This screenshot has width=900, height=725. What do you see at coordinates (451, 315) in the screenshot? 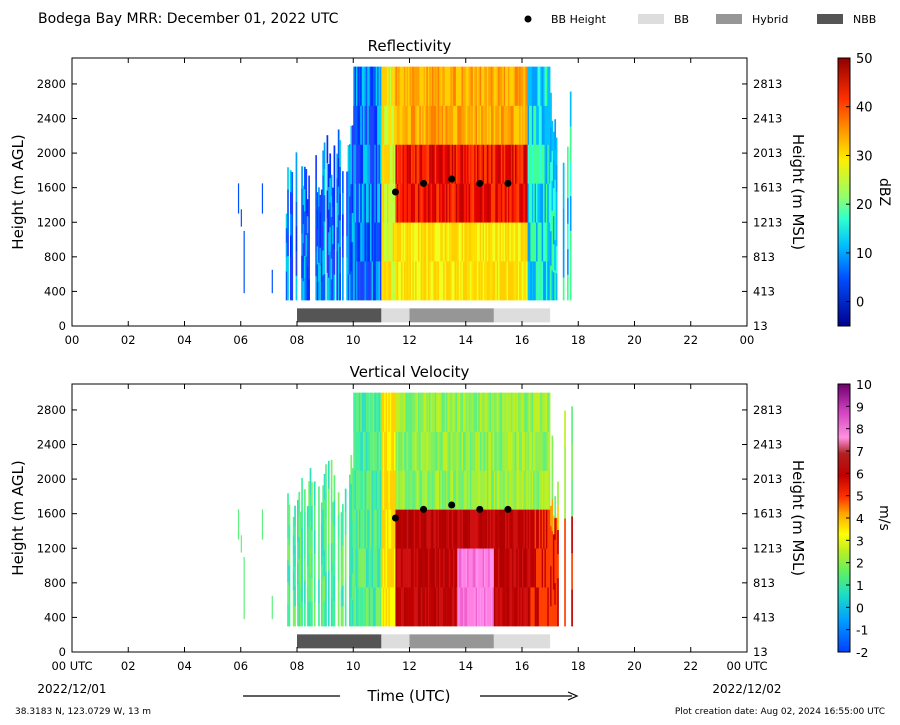
I see `classification-hybrid-bar` at bounding box center [451, 315].